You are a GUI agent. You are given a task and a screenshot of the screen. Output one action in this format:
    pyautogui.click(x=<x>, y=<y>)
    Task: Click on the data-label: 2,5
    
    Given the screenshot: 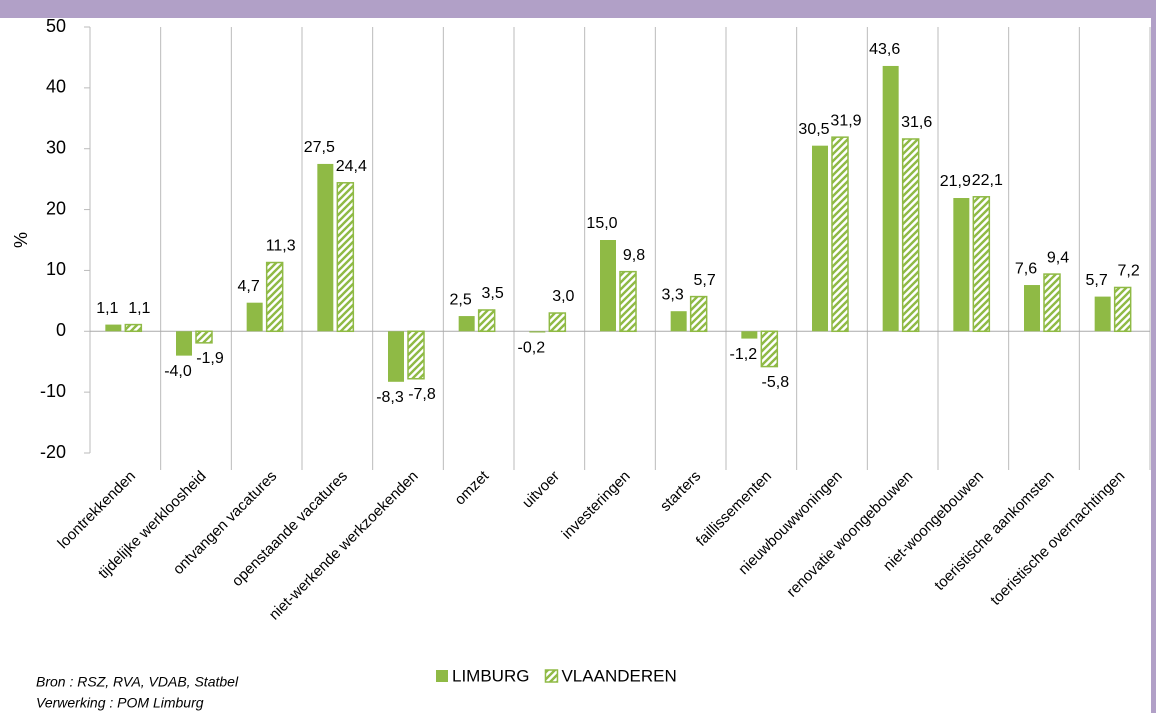 What is the action you would take?
    pyautogui.click(x=461, y=299)
    